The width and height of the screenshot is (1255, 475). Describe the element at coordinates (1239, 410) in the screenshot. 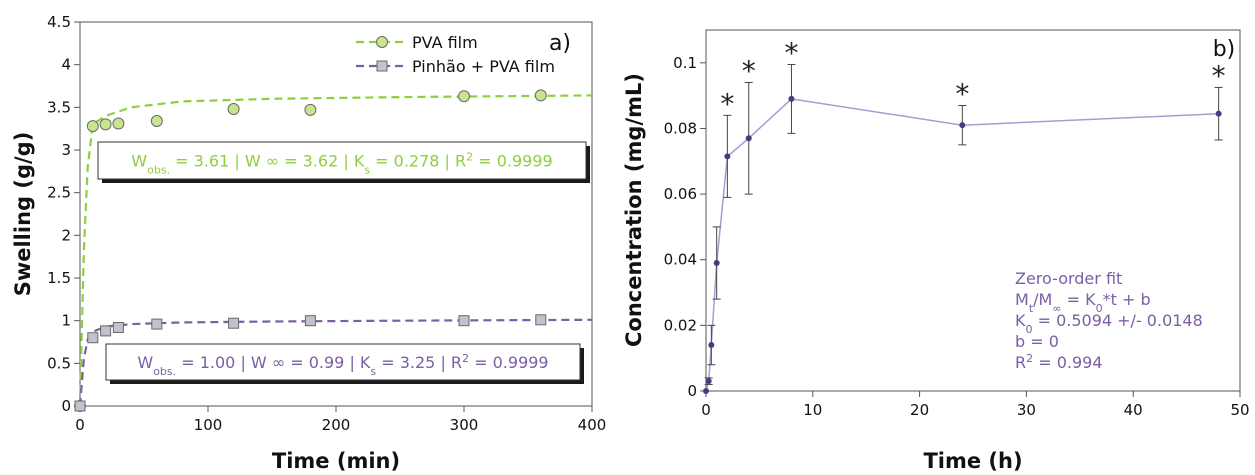

I see `x-tick-label-b: 50` at that location.